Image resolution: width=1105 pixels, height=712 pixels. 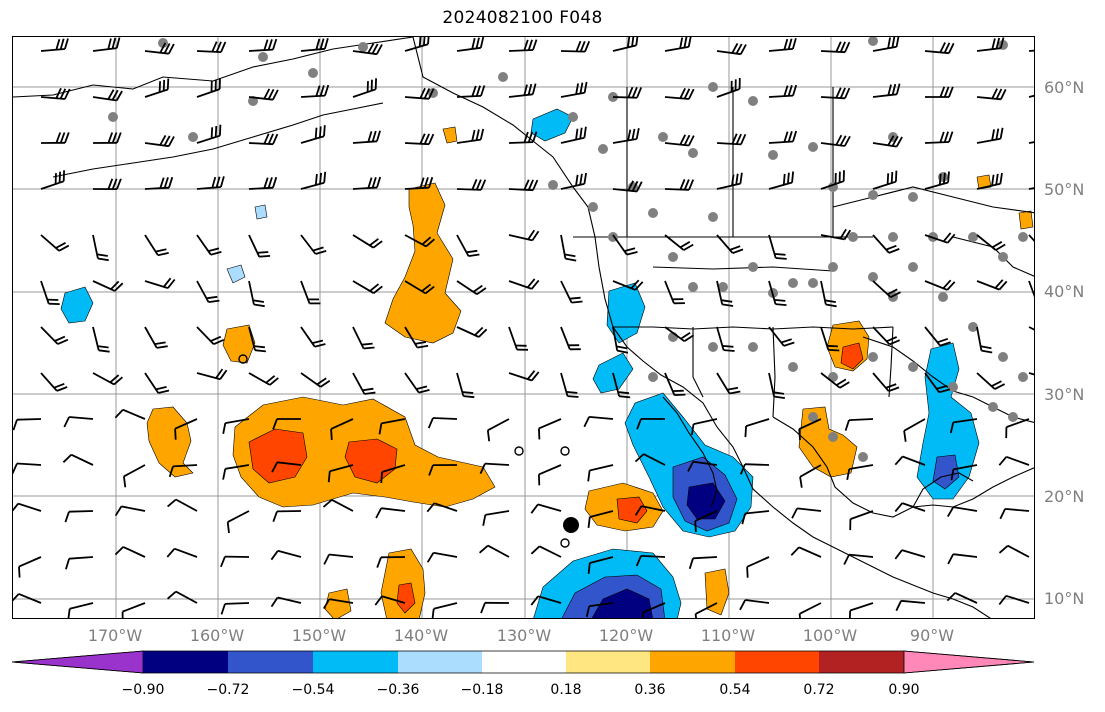 What do you see at coordinates (524, 662) in the screenshot?
I see `colorbar-segment` at bounding box center [524, 662].